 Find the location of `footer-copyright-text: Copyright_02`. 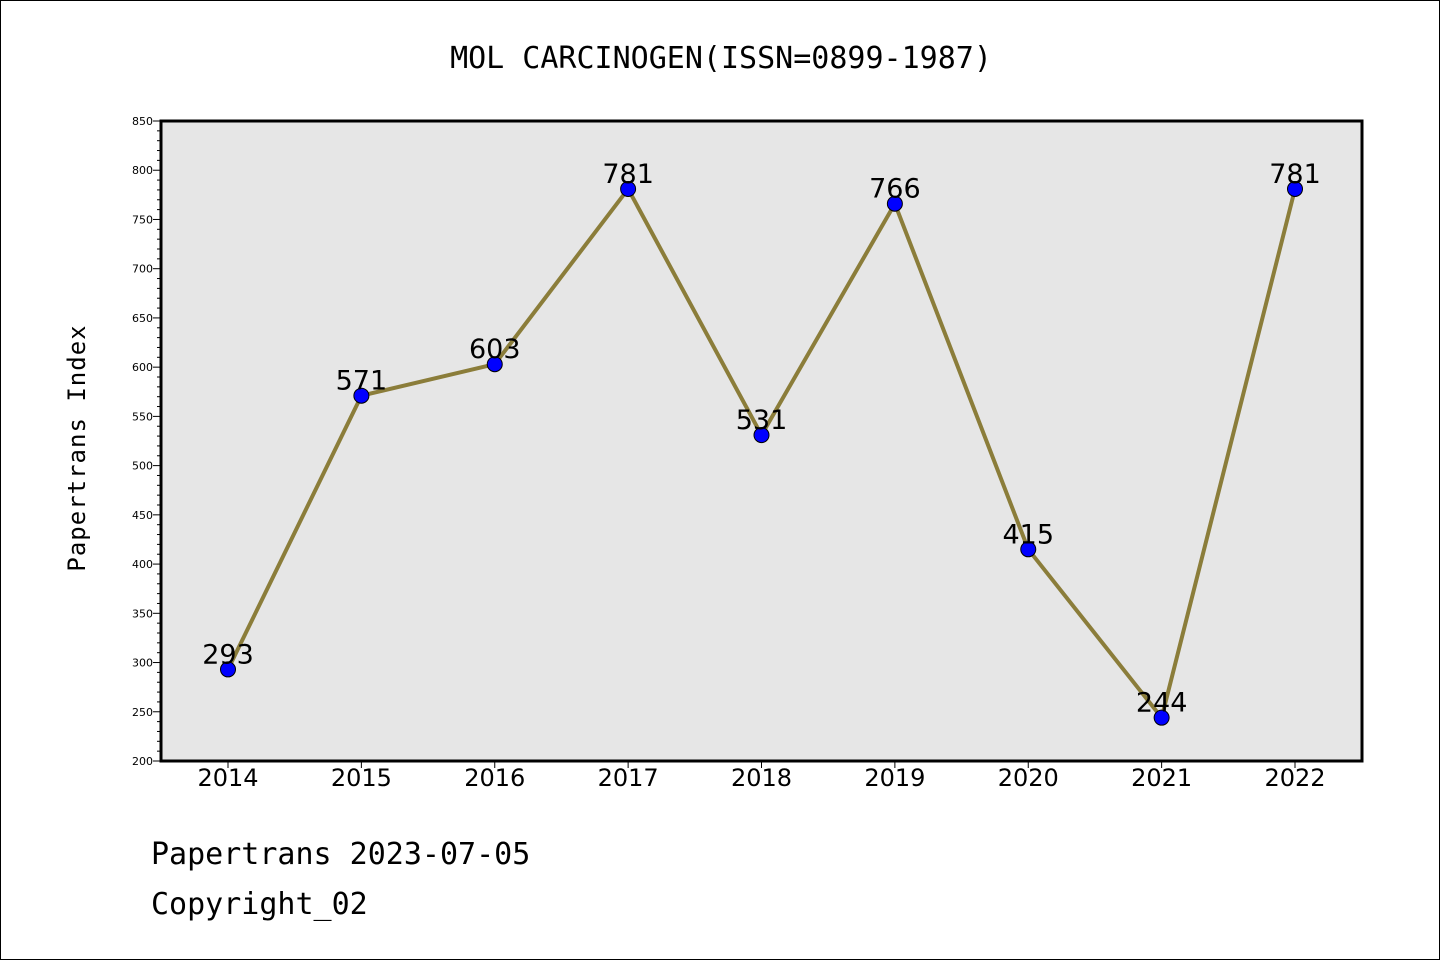

footer-copyright-text: Copyright_02 is located at coordinates (259, 904).